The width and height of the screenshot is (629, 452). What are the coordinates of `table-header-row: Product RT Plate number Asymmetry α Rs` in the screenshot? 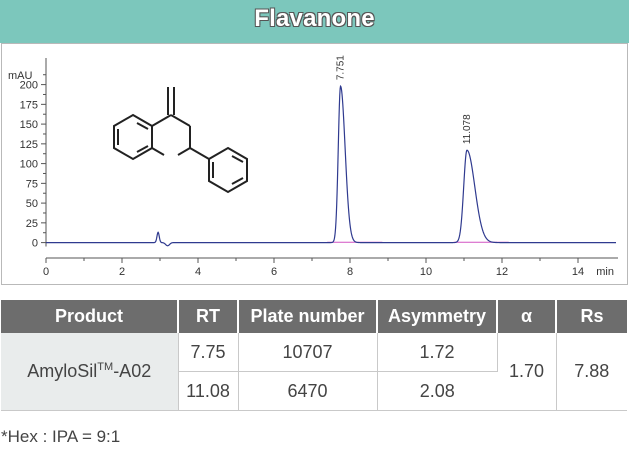 It's located at (314, 316).